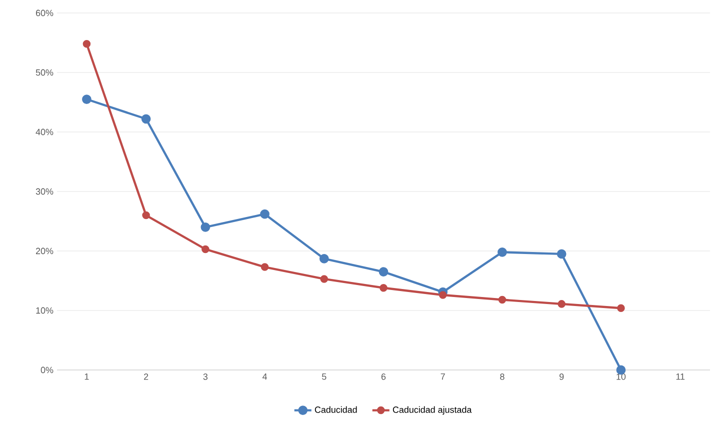 The width and height of the screenshot is (720, 437). I want to click on y-tick-label: 10%, so click(45, 310).